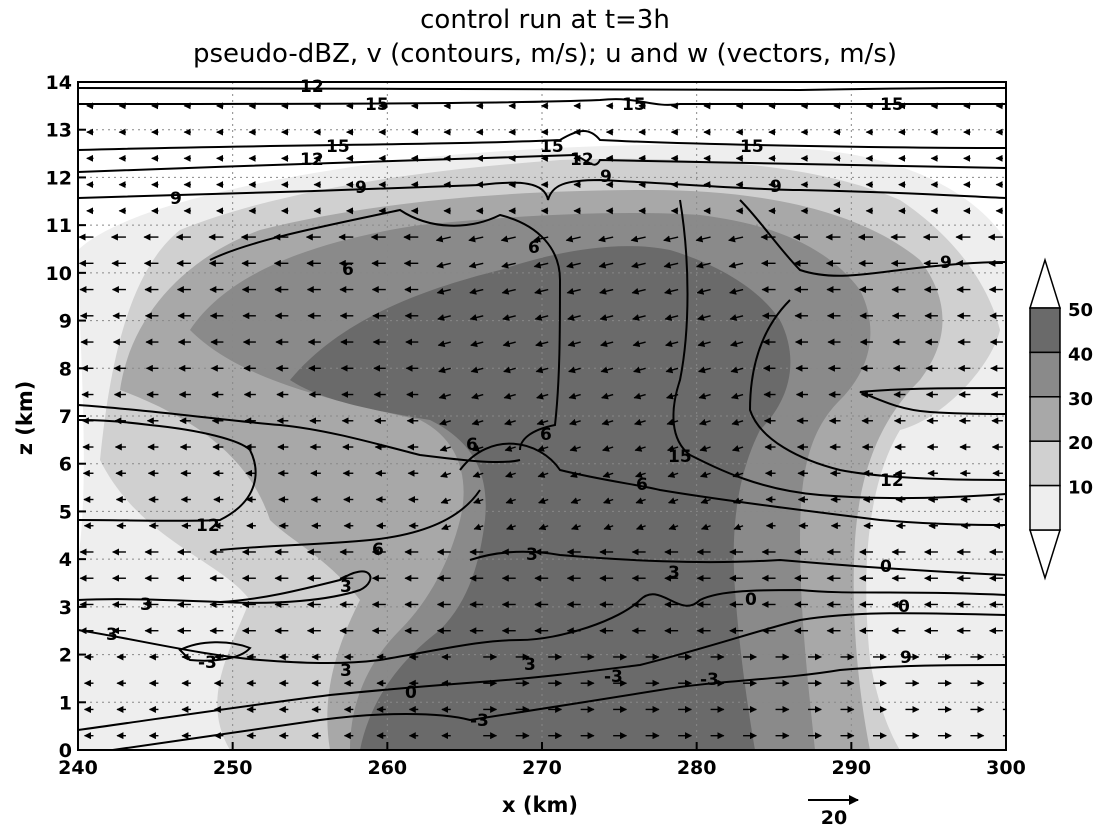 The height and width of the screenshot is (830, 1102). What do you see at coordinates (59, 226) in the screenshot?
I see `y-tick-label: 11` at bounding box center [59, 226].